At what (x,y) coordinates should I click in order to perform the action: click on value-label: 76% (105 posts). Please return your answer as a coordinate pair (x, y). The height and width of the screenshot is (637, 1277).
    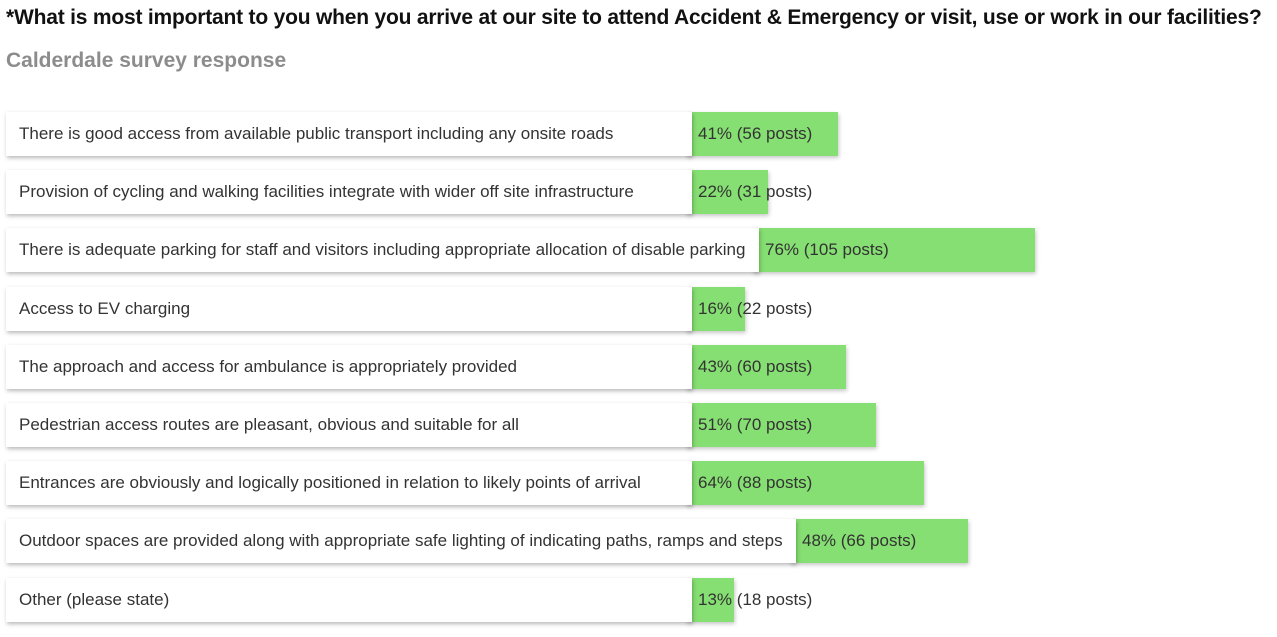
    Looking at the image, I should click on (827, 249).